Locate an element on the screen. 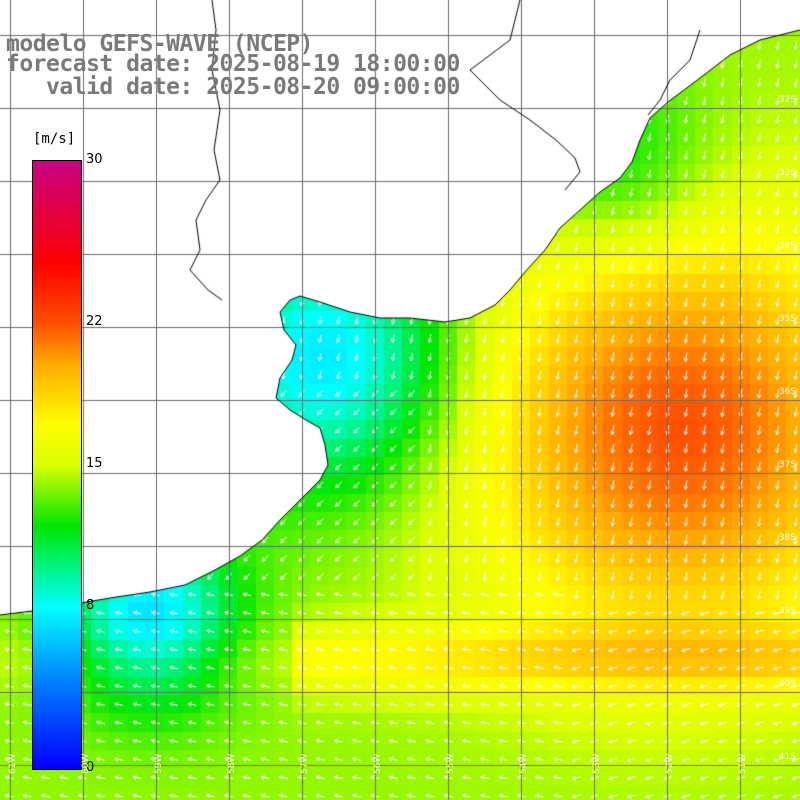 Image resolution: width=800 pixels, height=800 pixels. longitude-label: 52W is located at coordinates (670, 763).